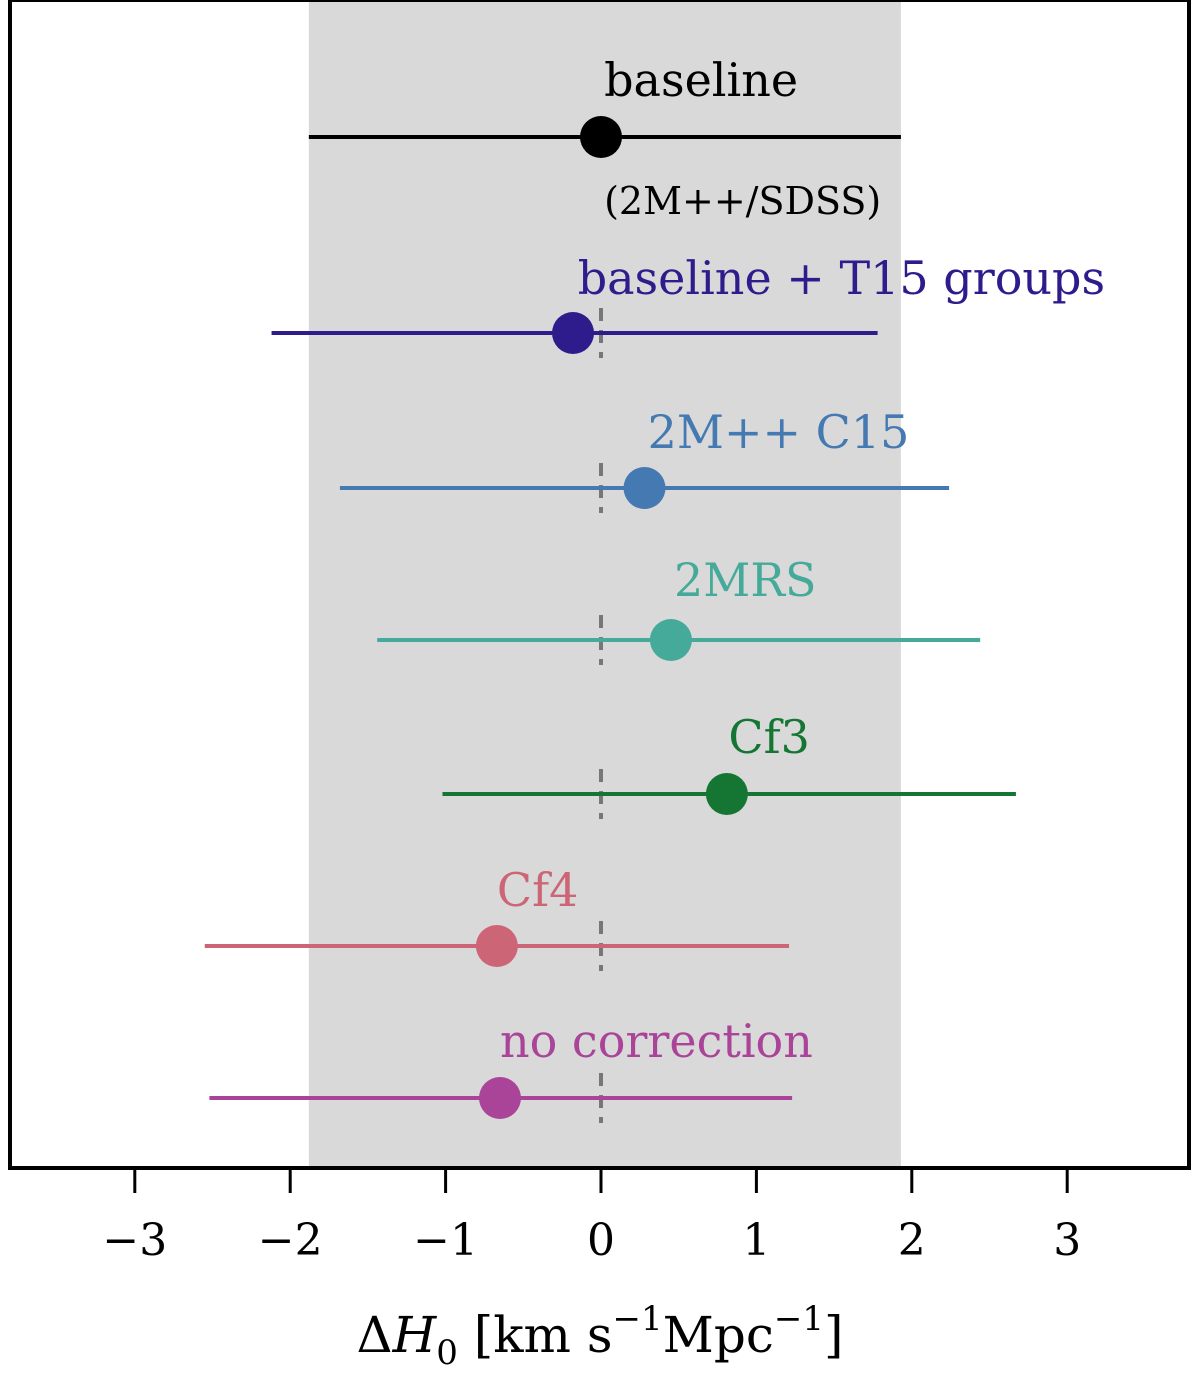 Image resolution: width=1200 pixels, height=1373 pixels. Describe the element at coordinates (841, 278) in the screenshot. I see `series-label: baseline + T15 groups` at that location.